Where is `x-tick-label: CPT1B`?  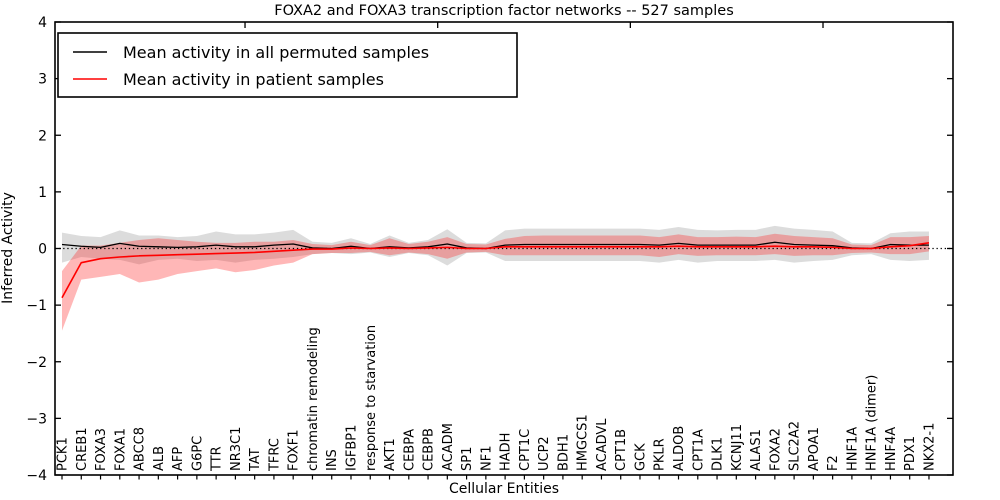
x-tick-label: CPT1B is located at coordinates (621, 450).